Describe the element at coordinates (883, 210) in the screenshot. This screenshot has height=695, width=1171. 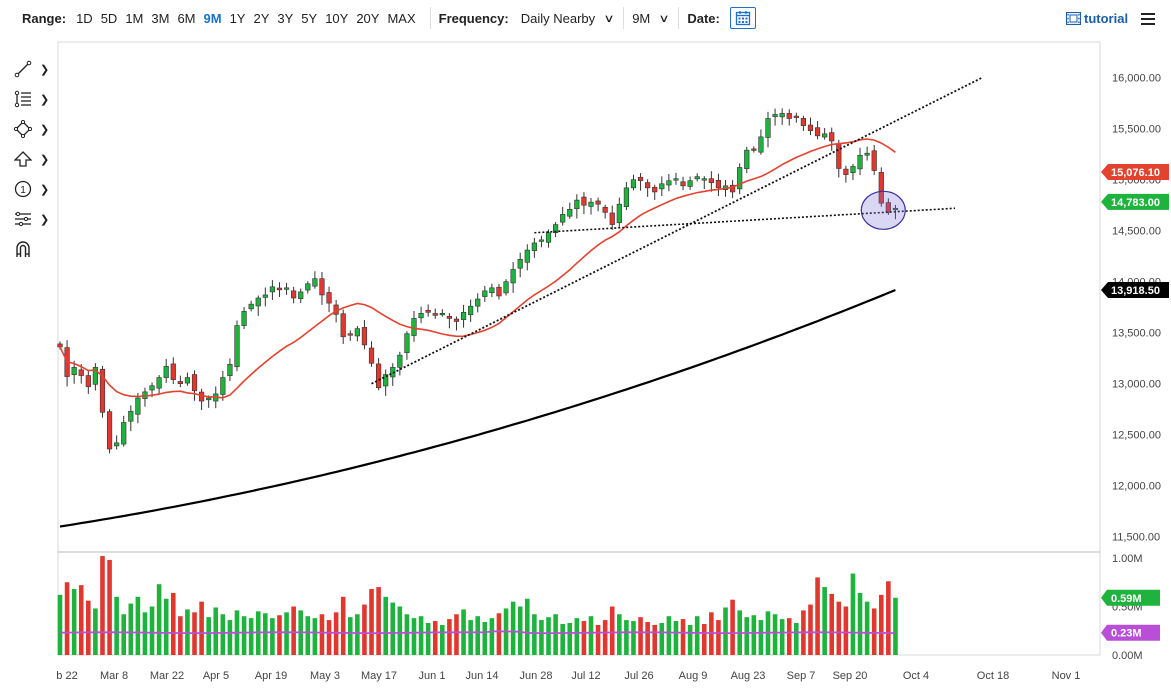
I see `highlight-ellipse` at that location.